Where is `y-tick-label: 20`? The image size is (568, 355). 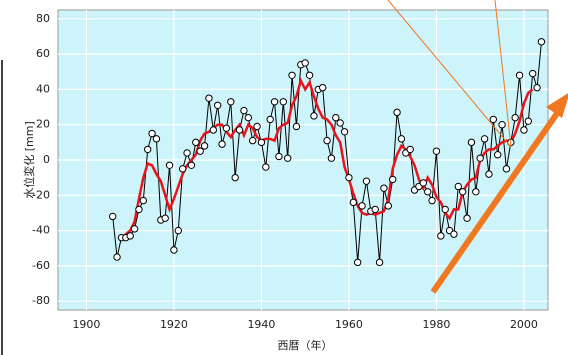
y-tick-label: 20 is located at coordinates (43, 124).